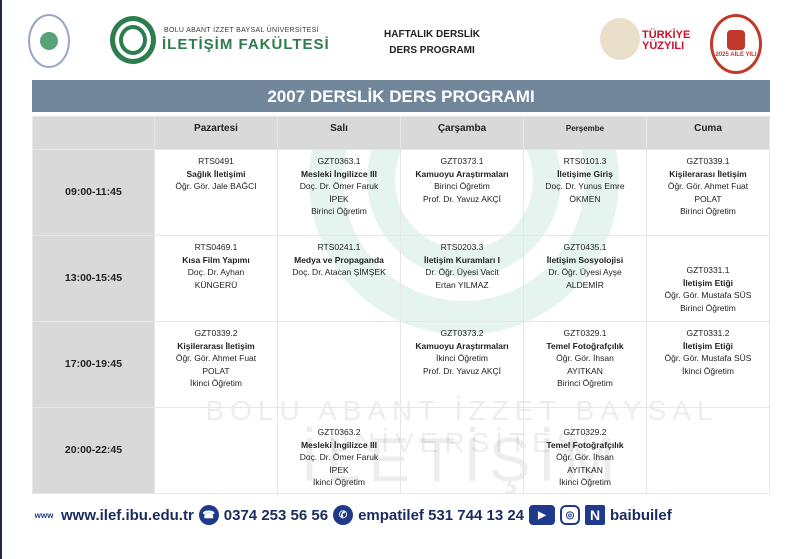 The width and height of the screenshot is (794, 559). Describe the element at coordinates (216, 247) in the screenshot. I see `course-code: RTS0469.1` at that location.